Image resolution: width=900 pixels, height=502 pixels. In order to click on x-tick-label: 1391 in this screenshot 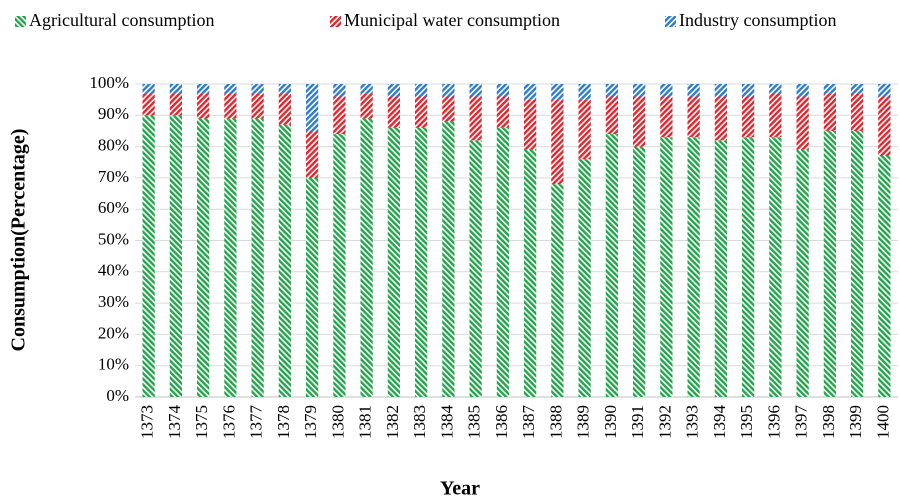, I will do `click(637, 422)`.